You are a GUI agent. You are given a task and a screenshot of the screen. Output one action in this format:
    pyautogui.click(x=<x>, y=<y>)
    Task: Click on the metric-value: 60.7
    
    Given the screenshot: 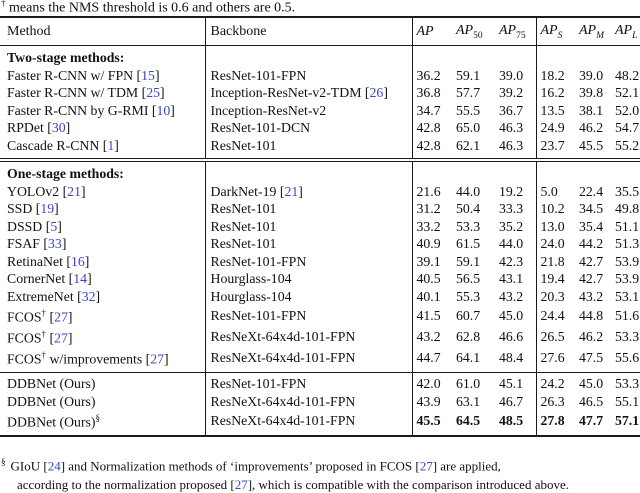 What is the action you would take?
    pyautogui.click(x=468, y=315)
    